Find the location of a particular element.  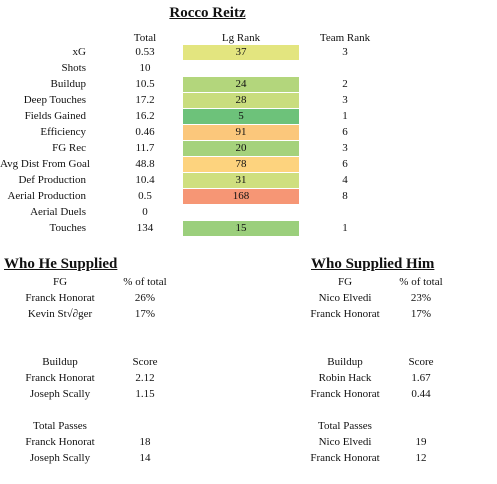

stat-total: 16.2 is located at coordinates (145, 116).